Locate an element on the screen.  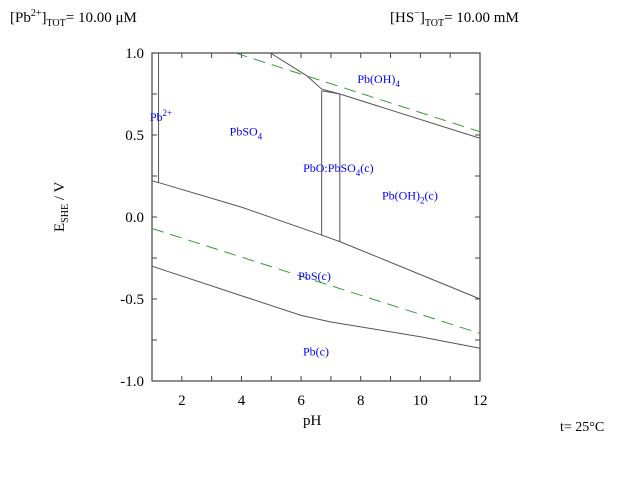
y-tick-label: -0.5 is located at coordinates (132, 300).